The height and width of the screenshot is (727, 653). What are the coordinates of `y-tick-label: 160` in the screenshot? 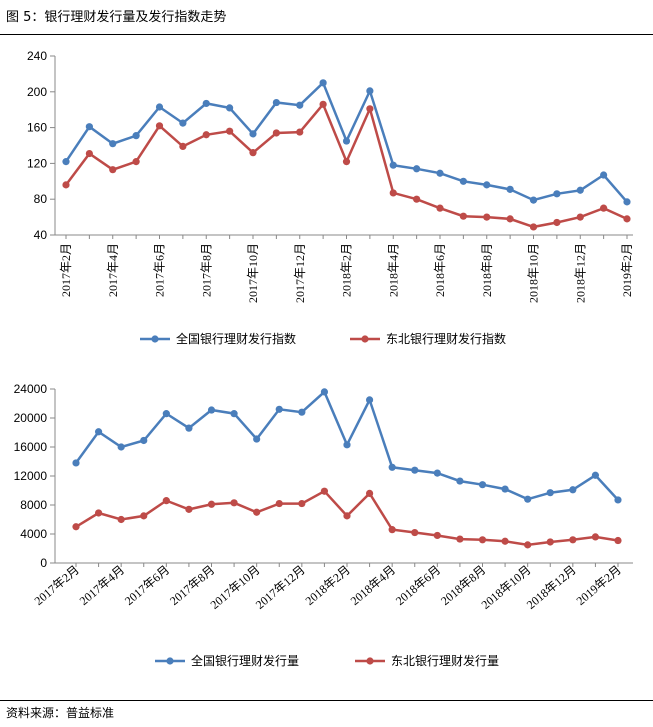 It's located at (37, 128).